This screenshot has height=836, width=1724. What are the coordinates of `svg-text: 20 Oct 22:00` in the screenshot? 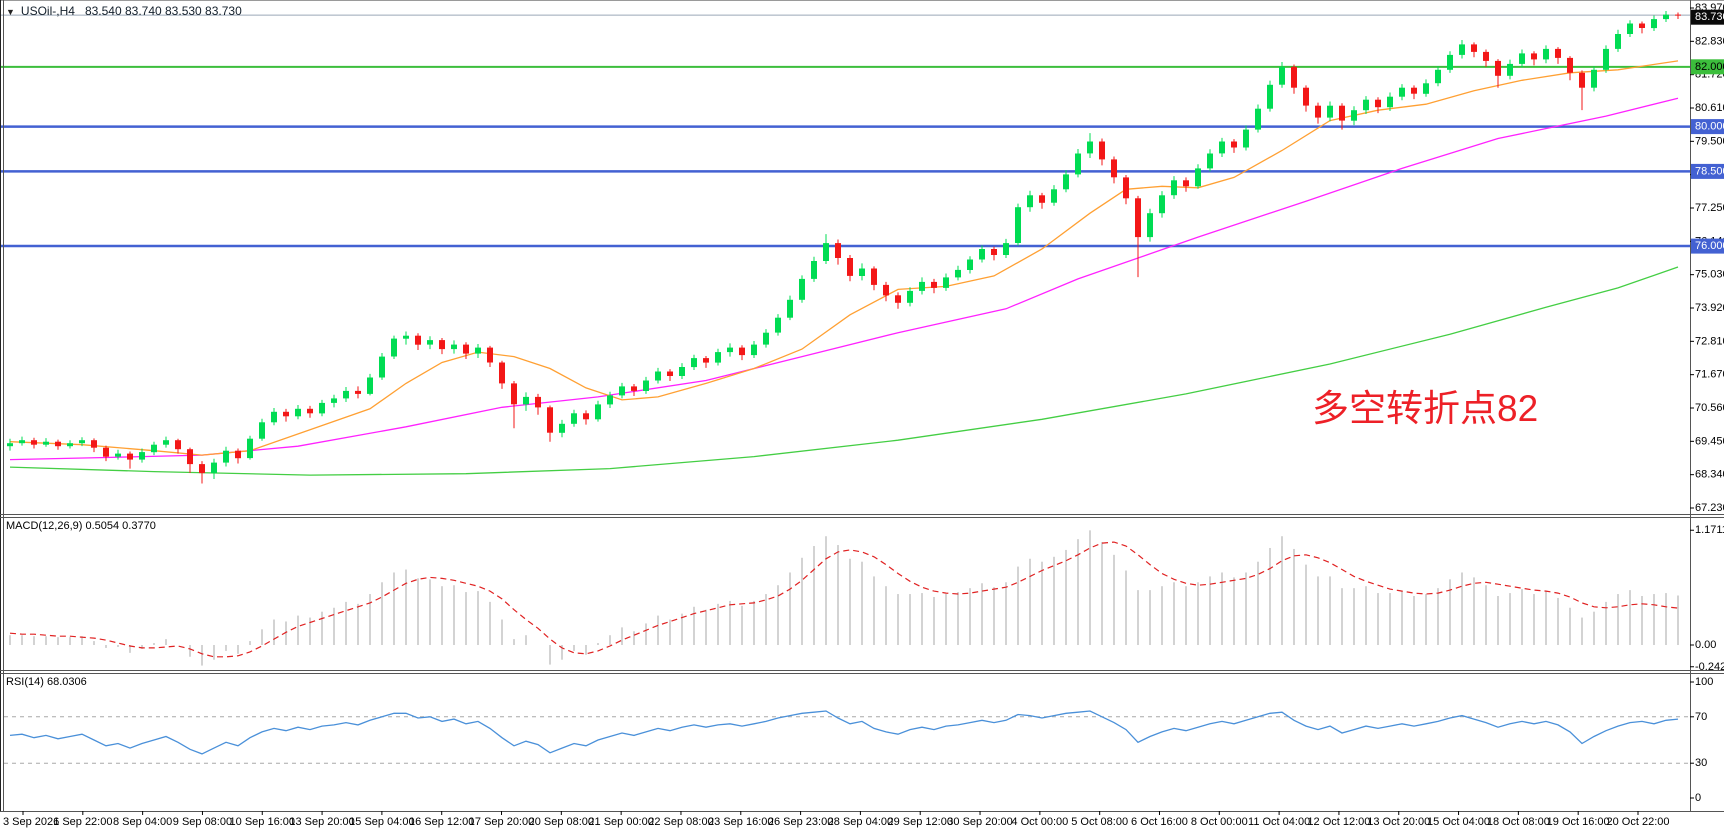 It's located at (1638, 822).